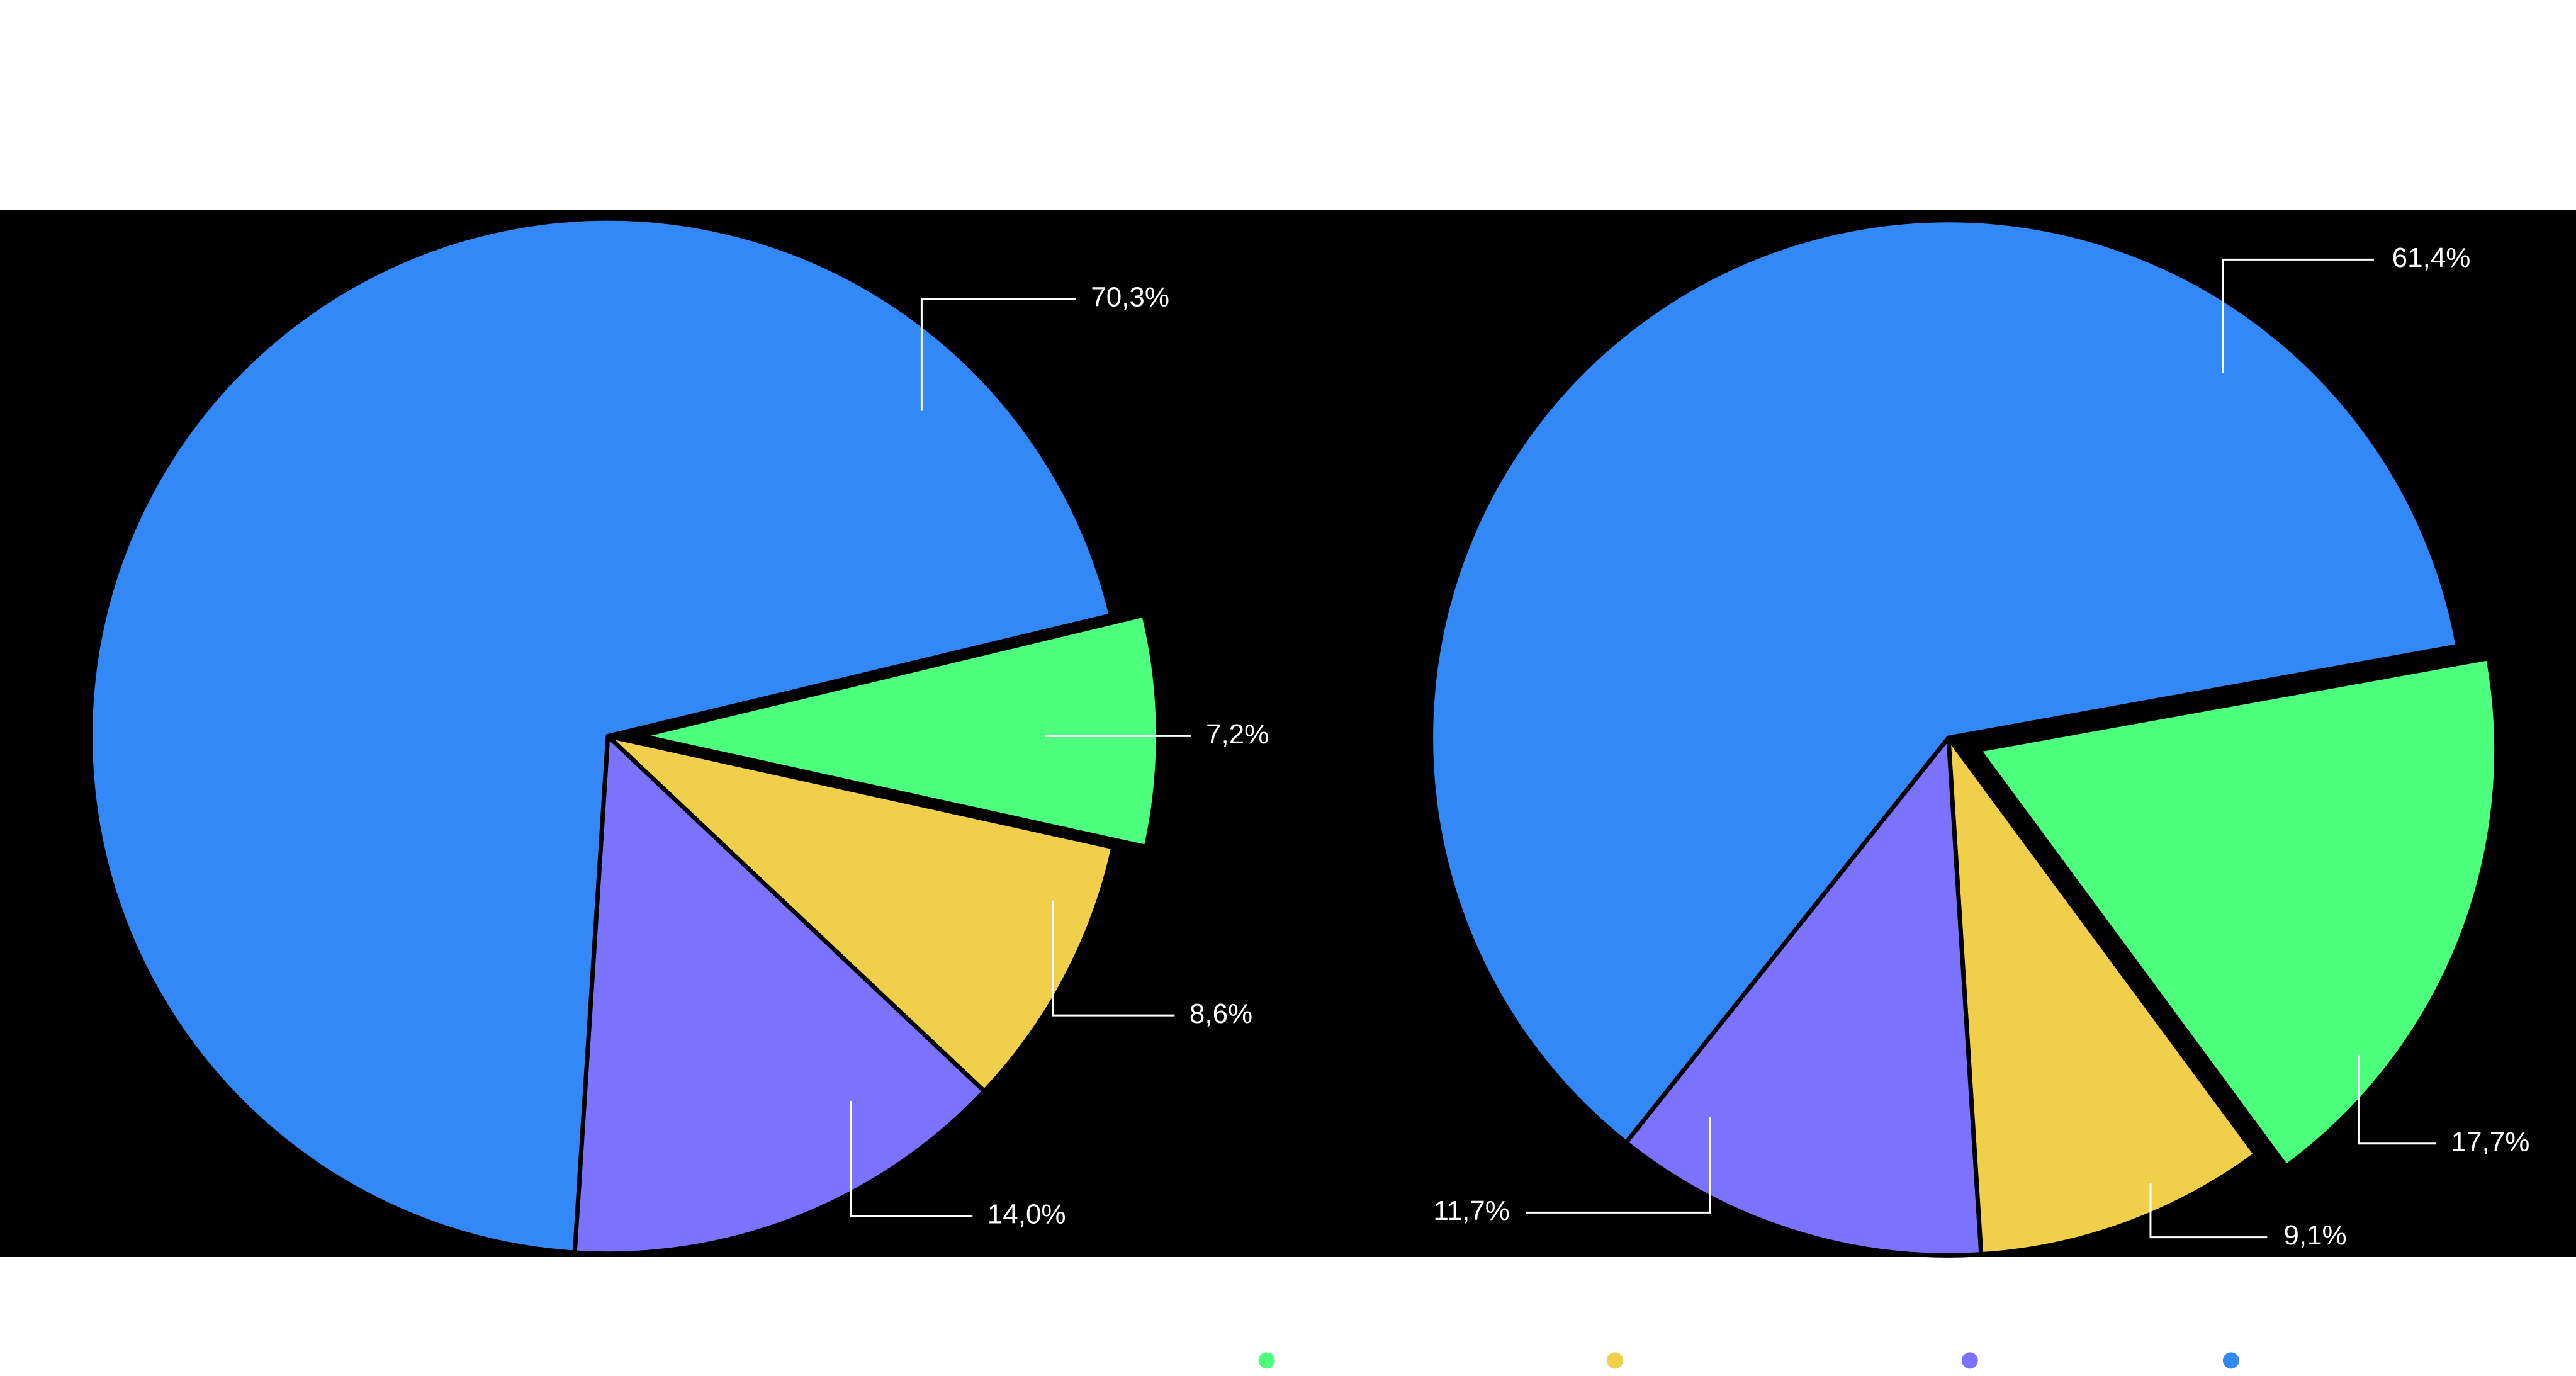 This screenshot has width=2576, height=1376. What do you see at coordinates (1237, 734) in the screenshot?
I see `data-label: 7,2%` at bounding box center [1237, 734].